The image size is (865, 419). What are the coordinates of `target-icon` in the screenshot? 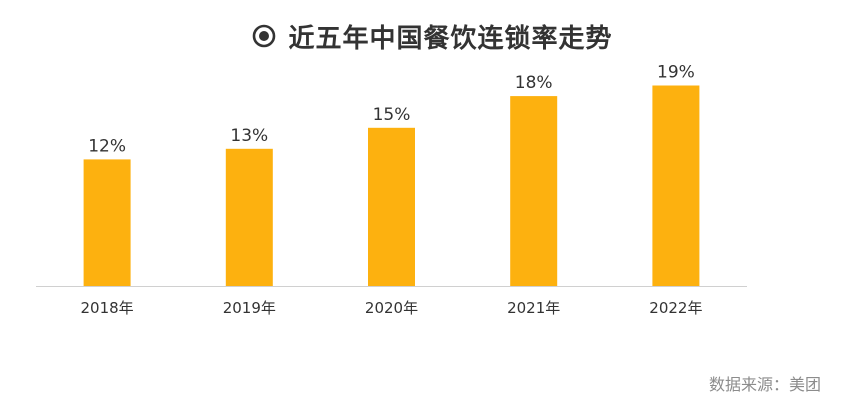 It's located at (264, 36).